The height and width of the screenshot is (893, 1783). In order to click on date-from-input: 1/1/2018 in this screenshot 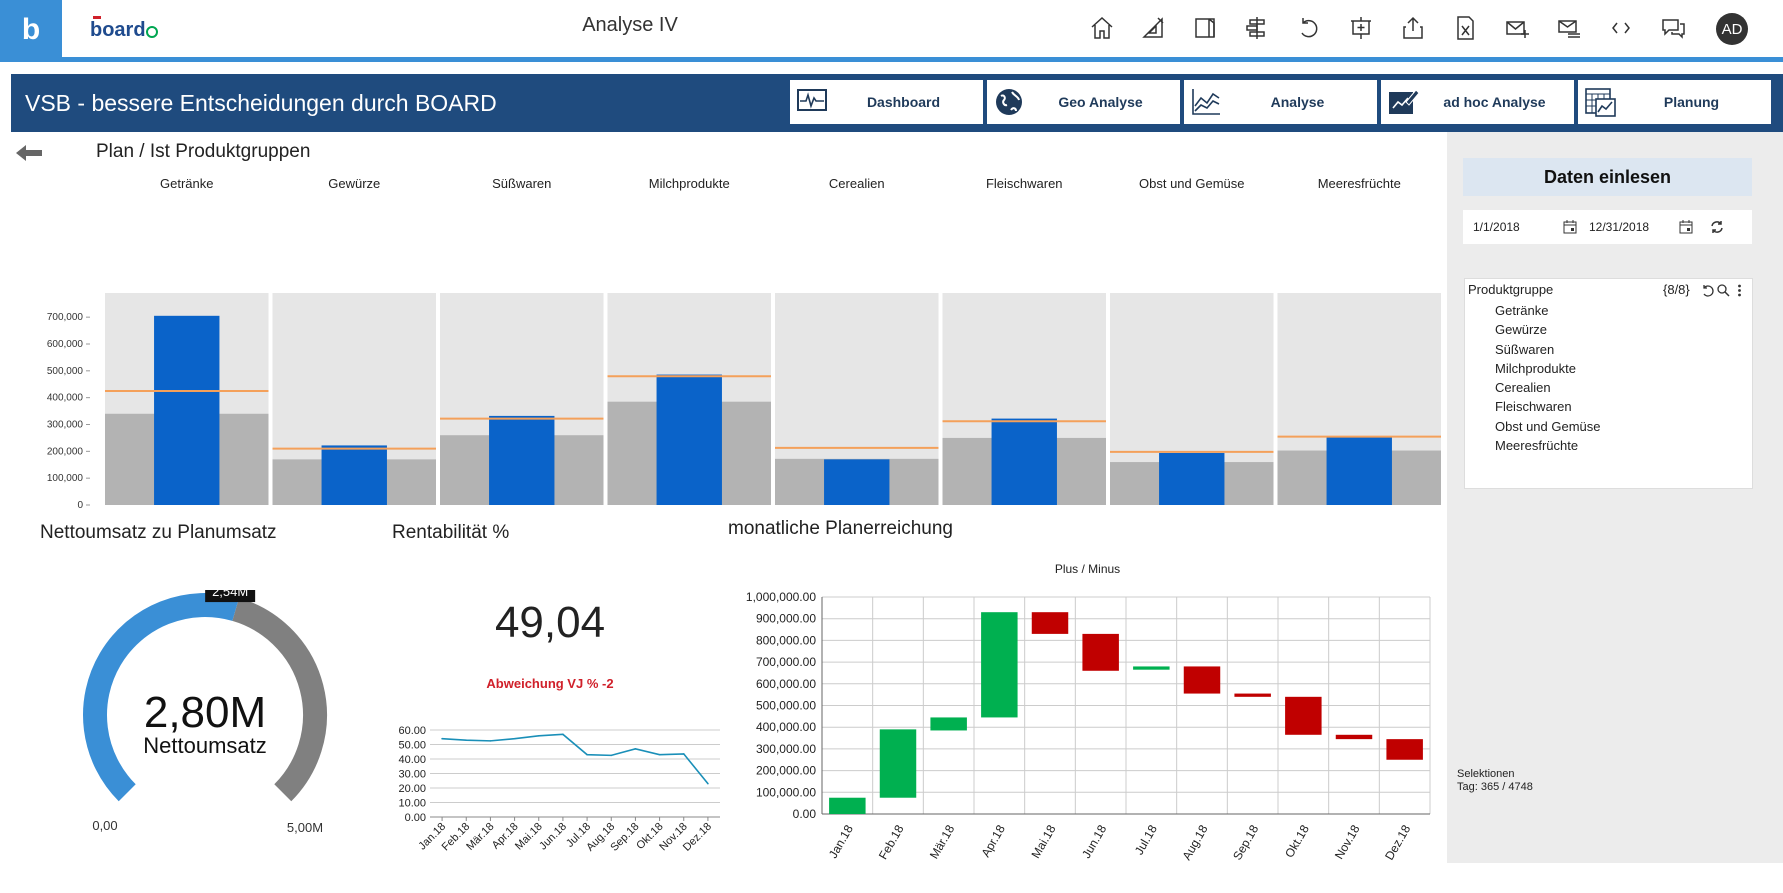, I will do `click(1496, 227)`.